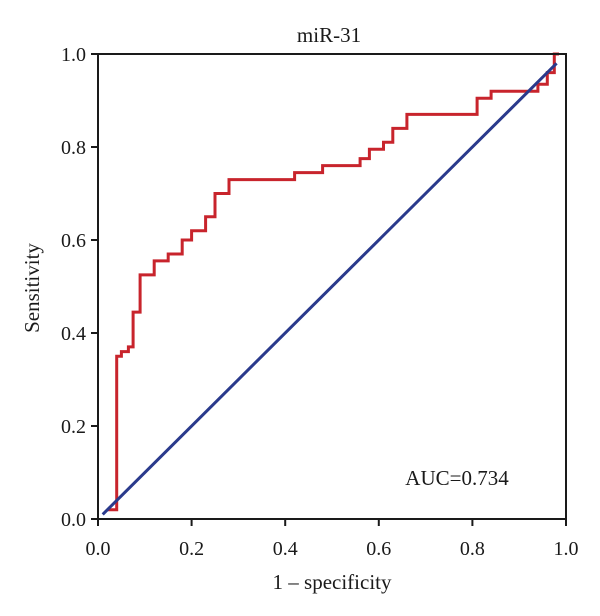 This screenshot has height=616, width=600. Describe the element at coordinates (332, 539) in the screenshot. I see `x-axis: 0.0 0.2 0.4 0.6 0.8 1.0` at that location.